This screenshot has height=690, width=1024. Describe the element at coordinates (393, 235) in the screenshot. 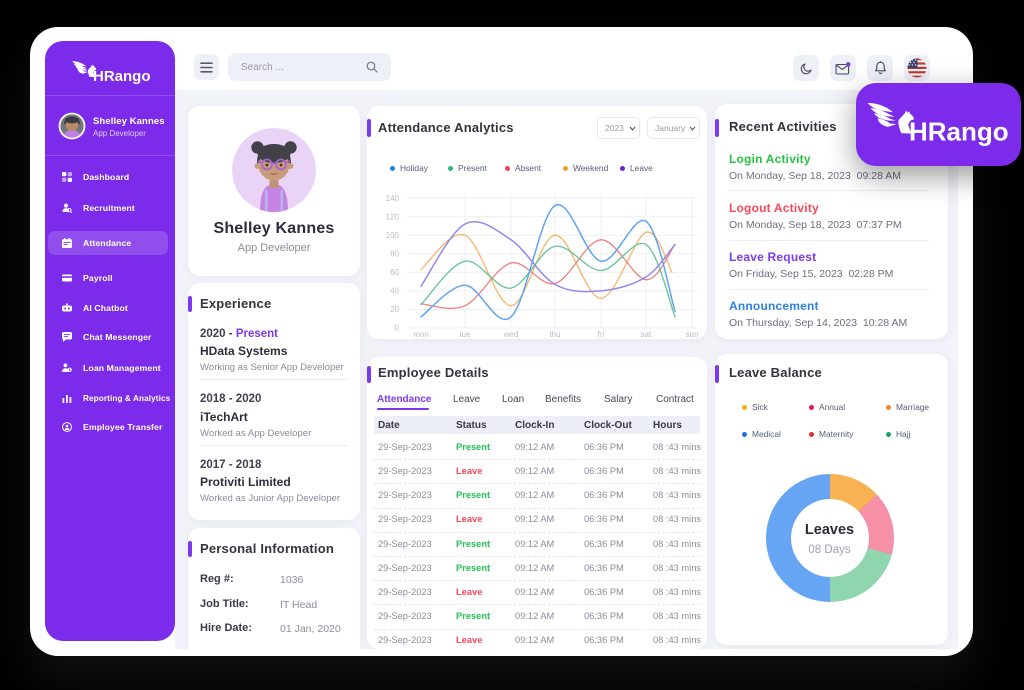

I see `svg-text: 100` at that location.